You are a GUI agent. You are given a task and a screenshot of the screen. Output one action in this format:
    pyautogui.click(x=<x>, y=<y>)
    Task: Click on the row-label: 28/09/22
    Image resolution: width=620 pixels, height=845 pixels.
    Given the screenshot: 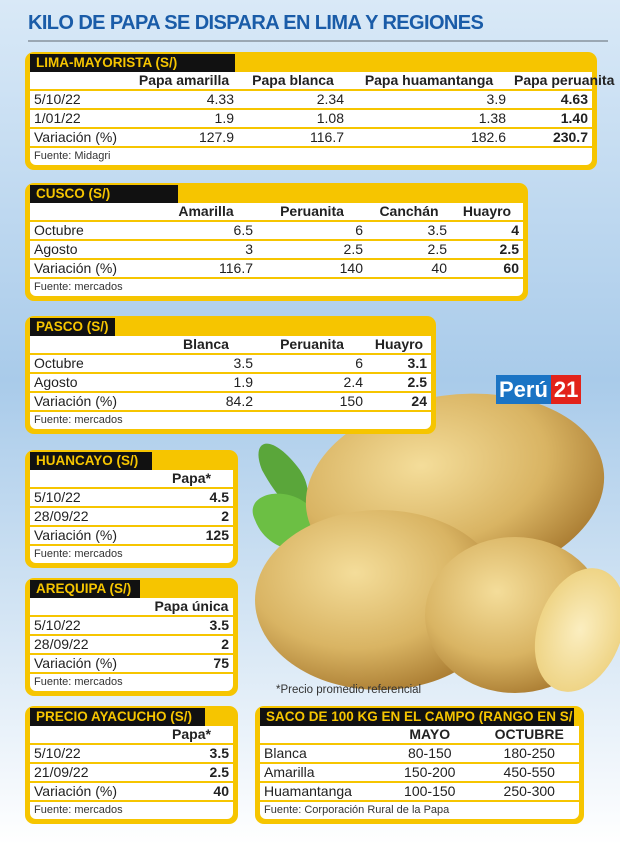 What is the action you would take?
    pyautogui.click(x=61, y=644)
    